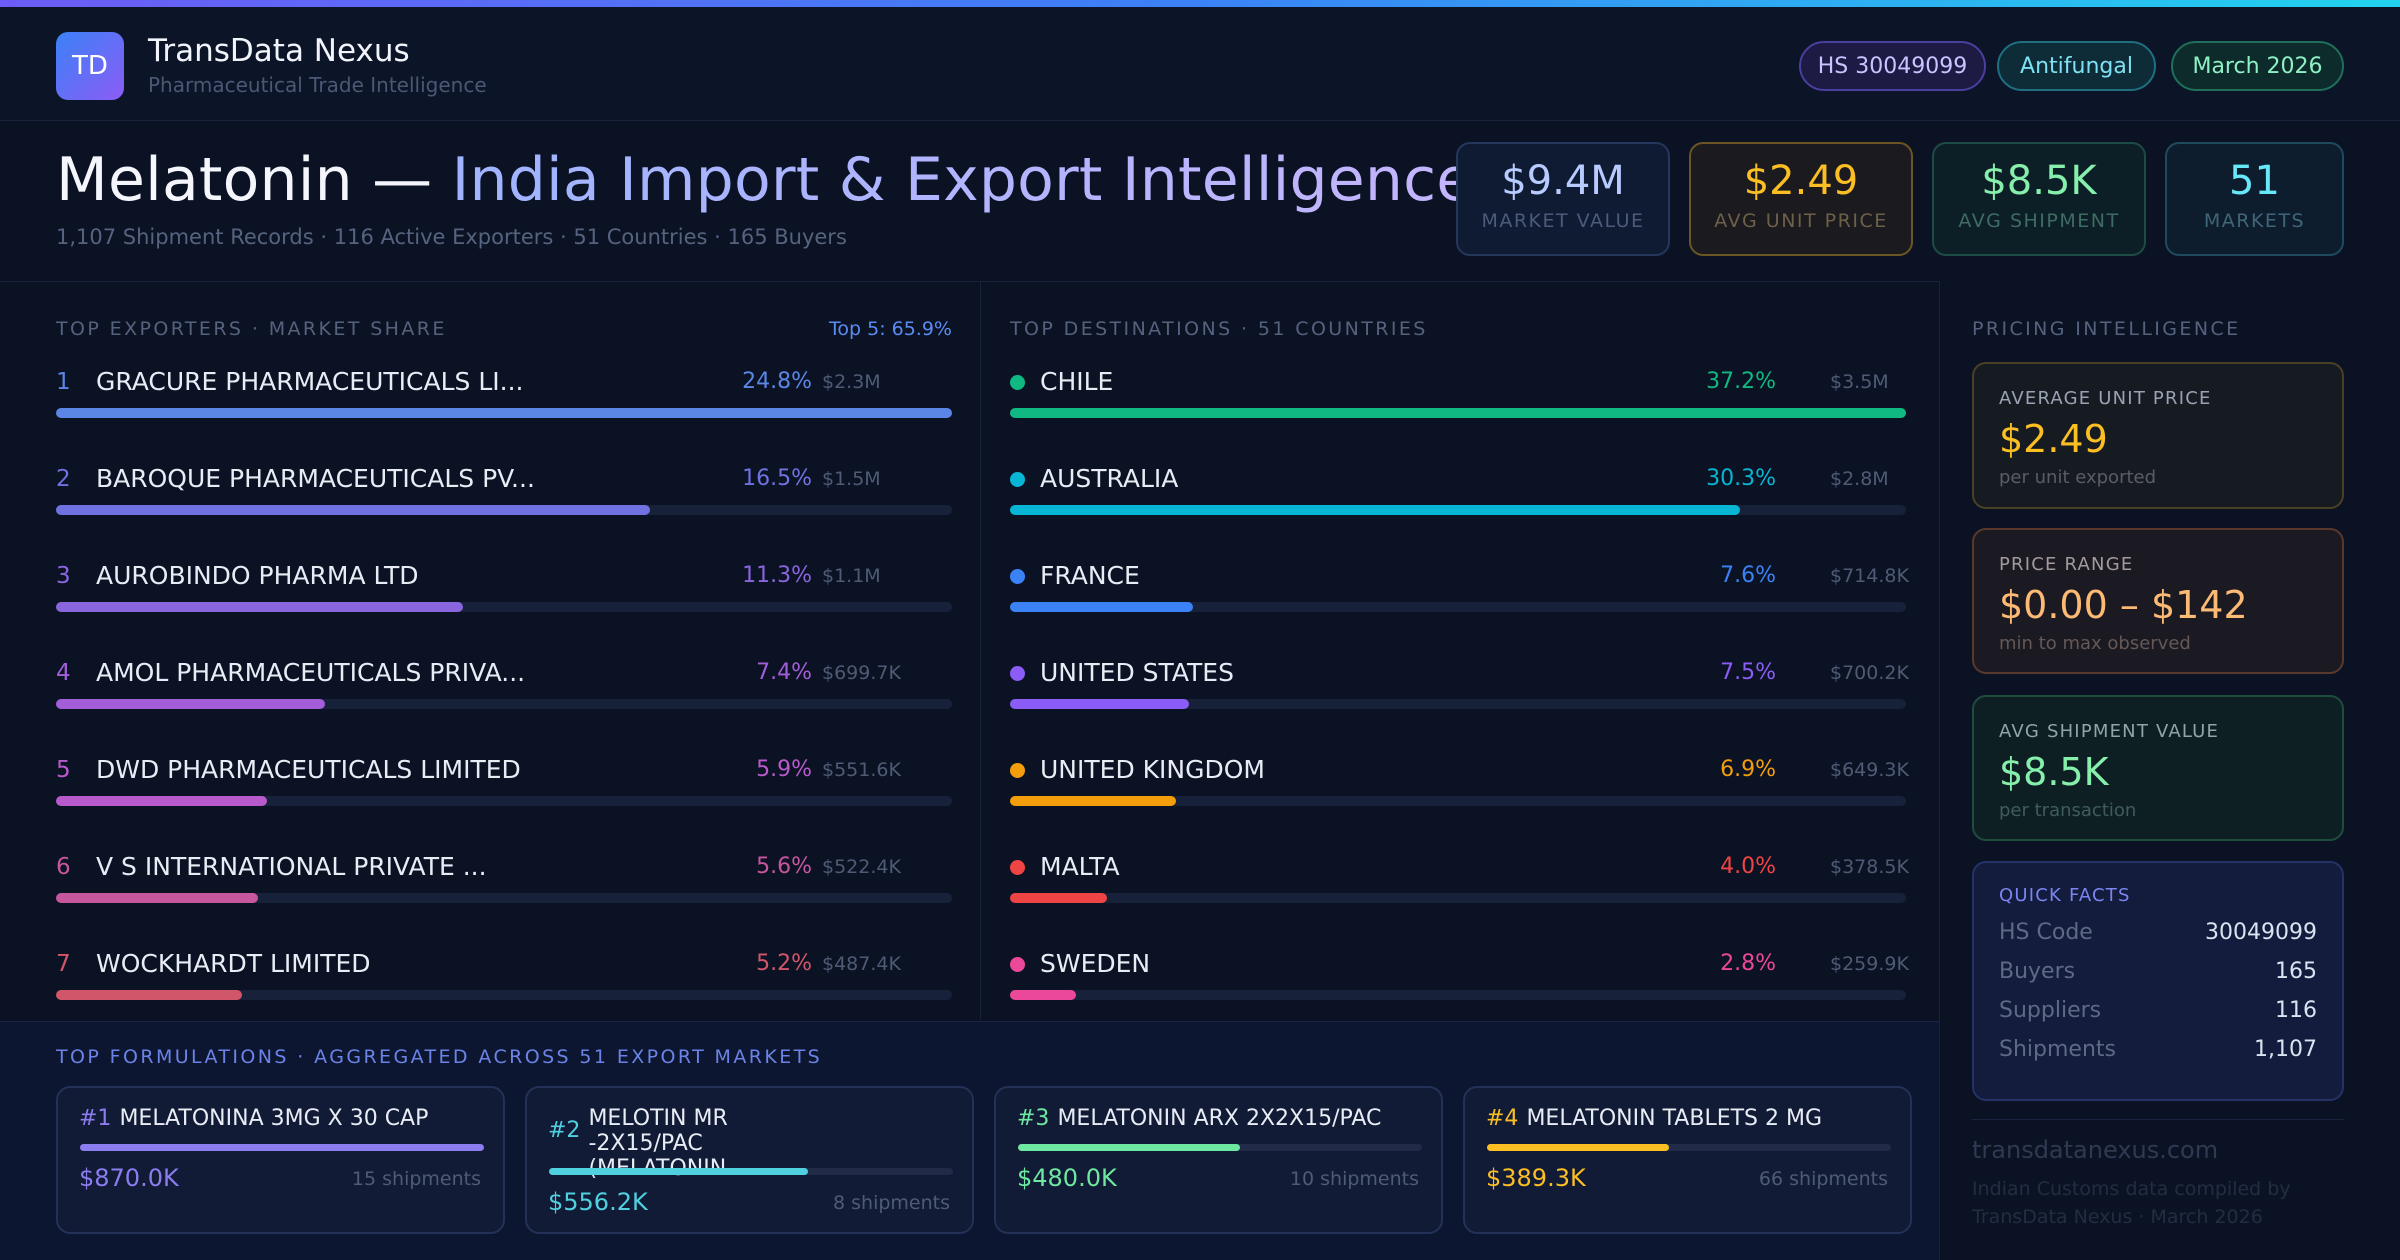  Describe the element at coordinates (1219, 329) in the screenshot. I see `destinations-heading: TOP DESTINATIONS · 51 COUNTRIES` at that location.